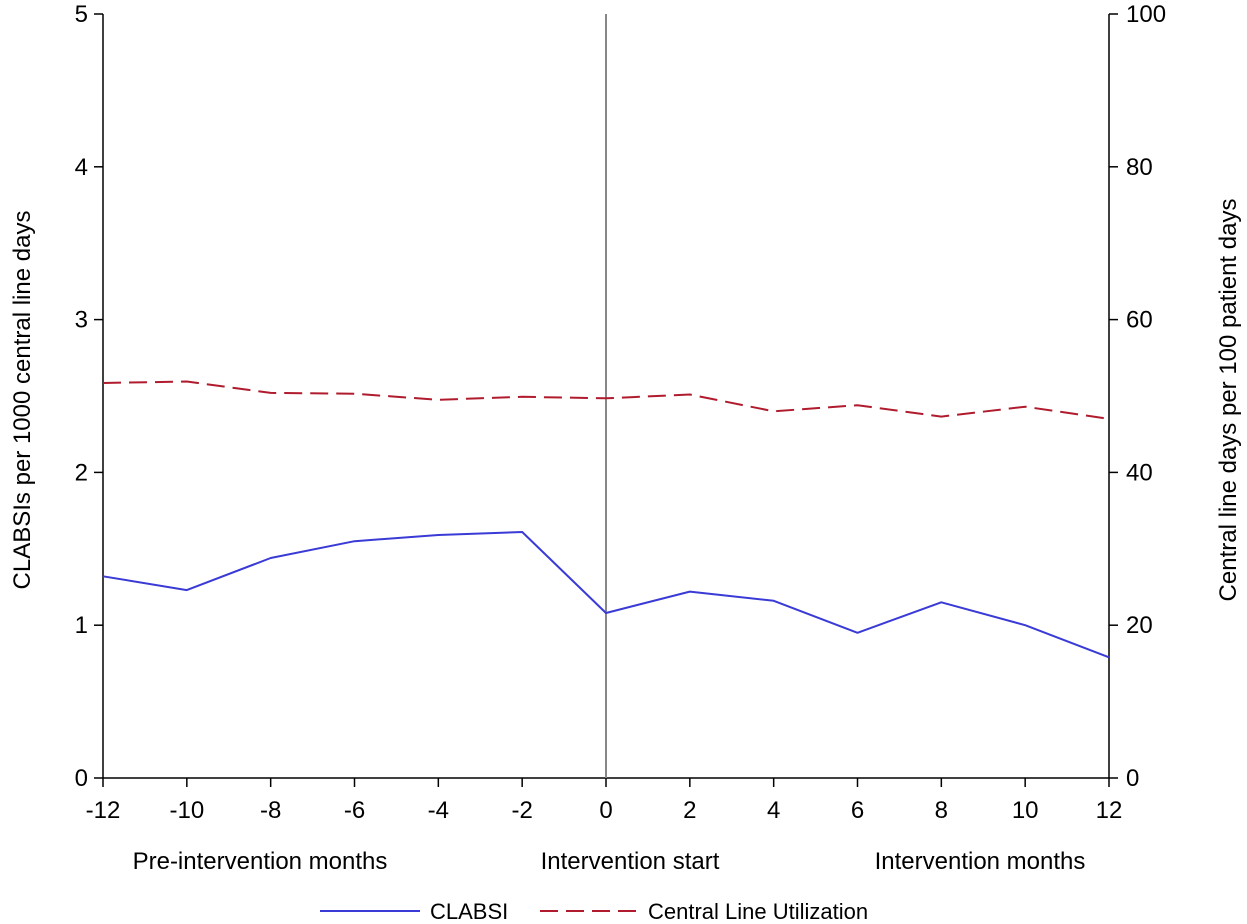 This screenshot has height=924, width=1247. I want to click on x-tick-label: -8, so click(270, 810).